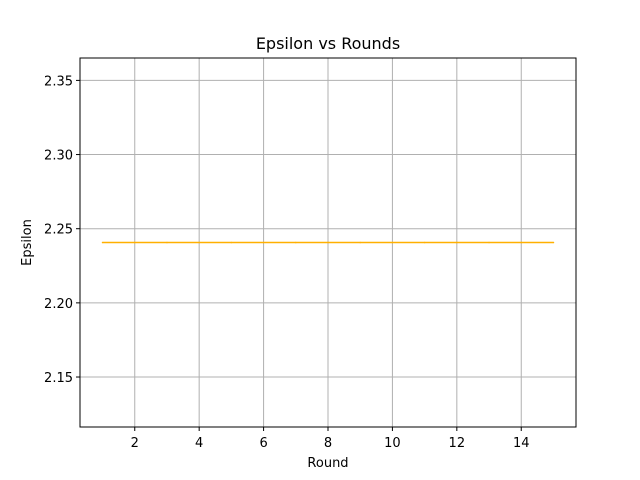  What do you see at coordinates (521, 443) in the screenshot?
I see `x-tick-label: 14` at bounding box center [521, 443].